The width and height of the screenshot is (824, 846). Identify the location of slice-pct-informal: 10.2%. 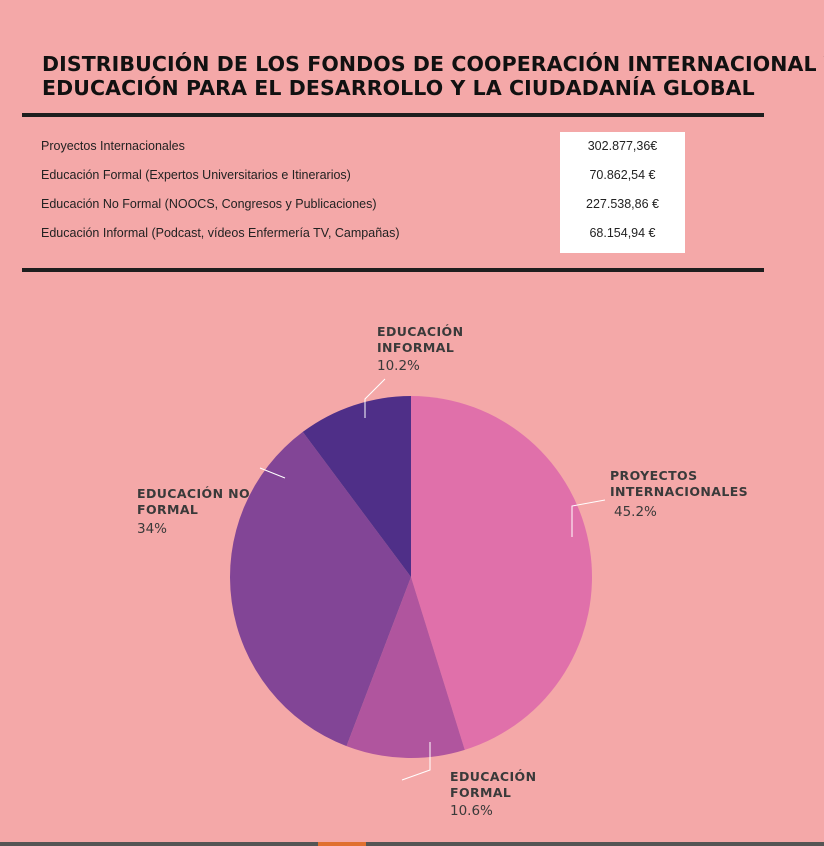
(398, 366).